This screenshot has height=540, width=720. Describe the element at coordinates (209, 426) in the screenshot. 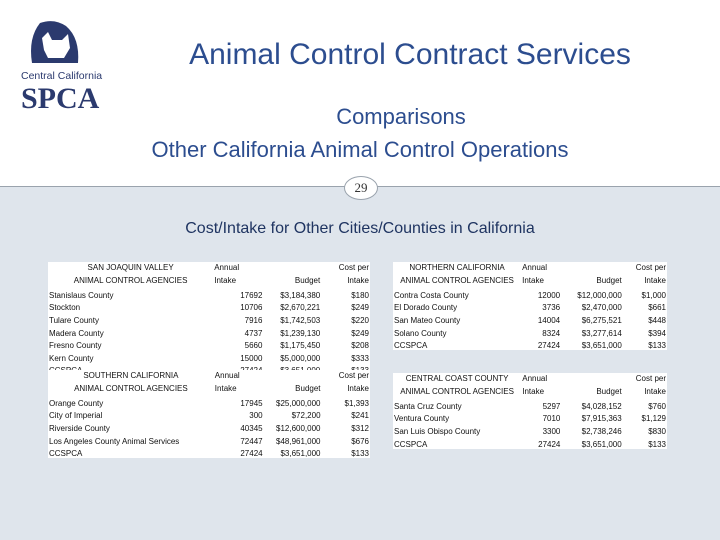

I see `table-row: Riverside County 40345 $12,600,000 $312` at that location.